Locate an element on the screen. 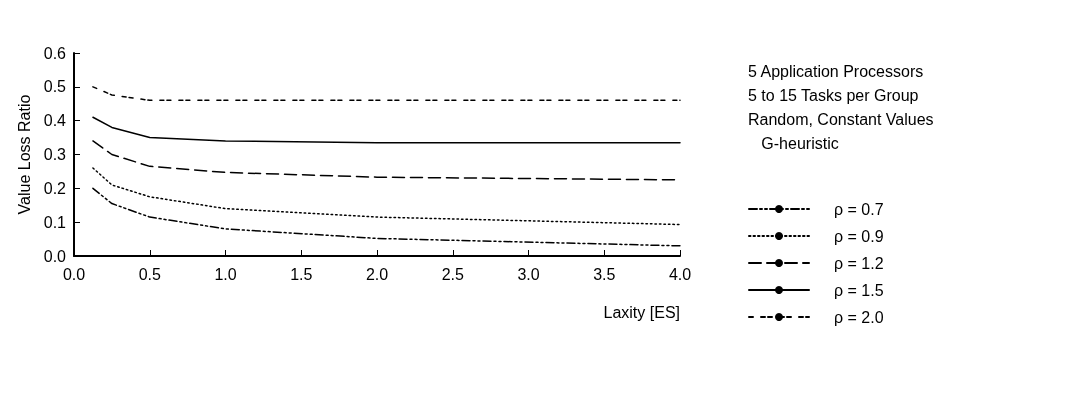  y-tick-label: 0.0 is located at coordinates (55, 256).